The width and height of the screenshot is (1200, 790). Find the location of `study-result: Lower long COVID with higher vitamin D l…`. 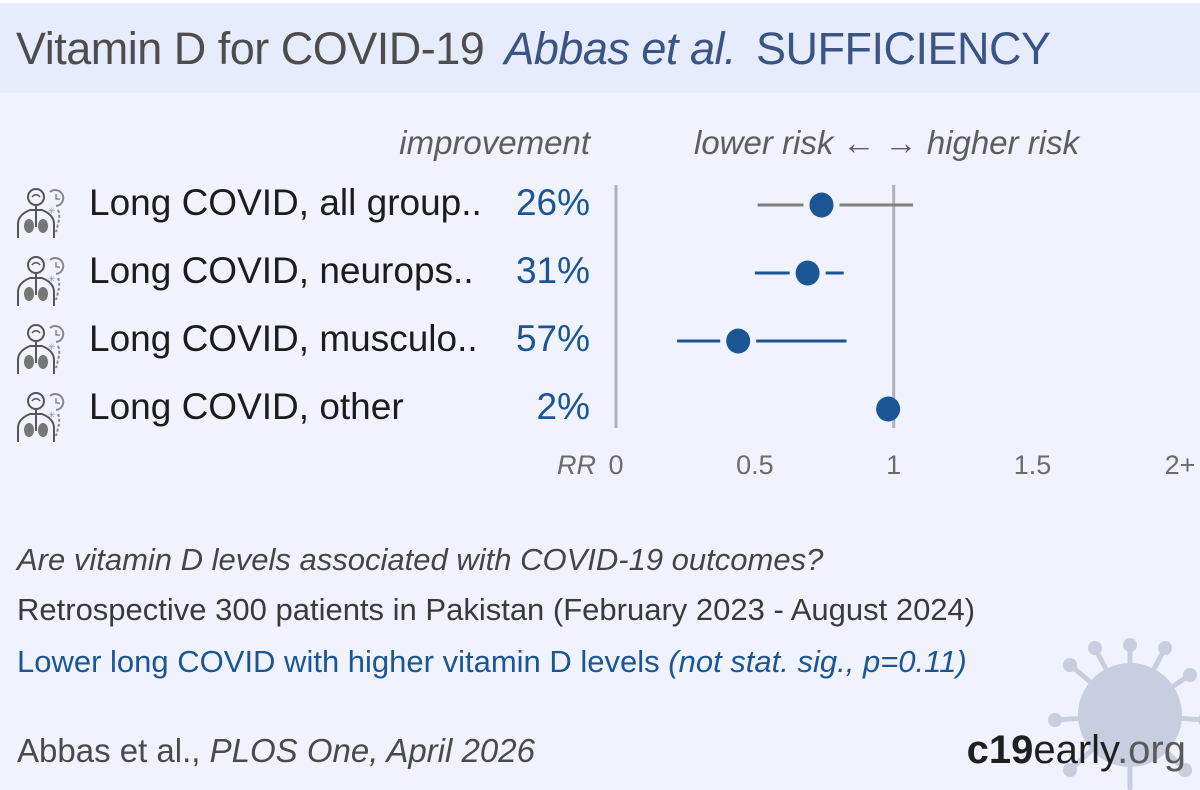

study-result: Lower long COVID with higher vitamin D l… is located at coordinates (492, 662).